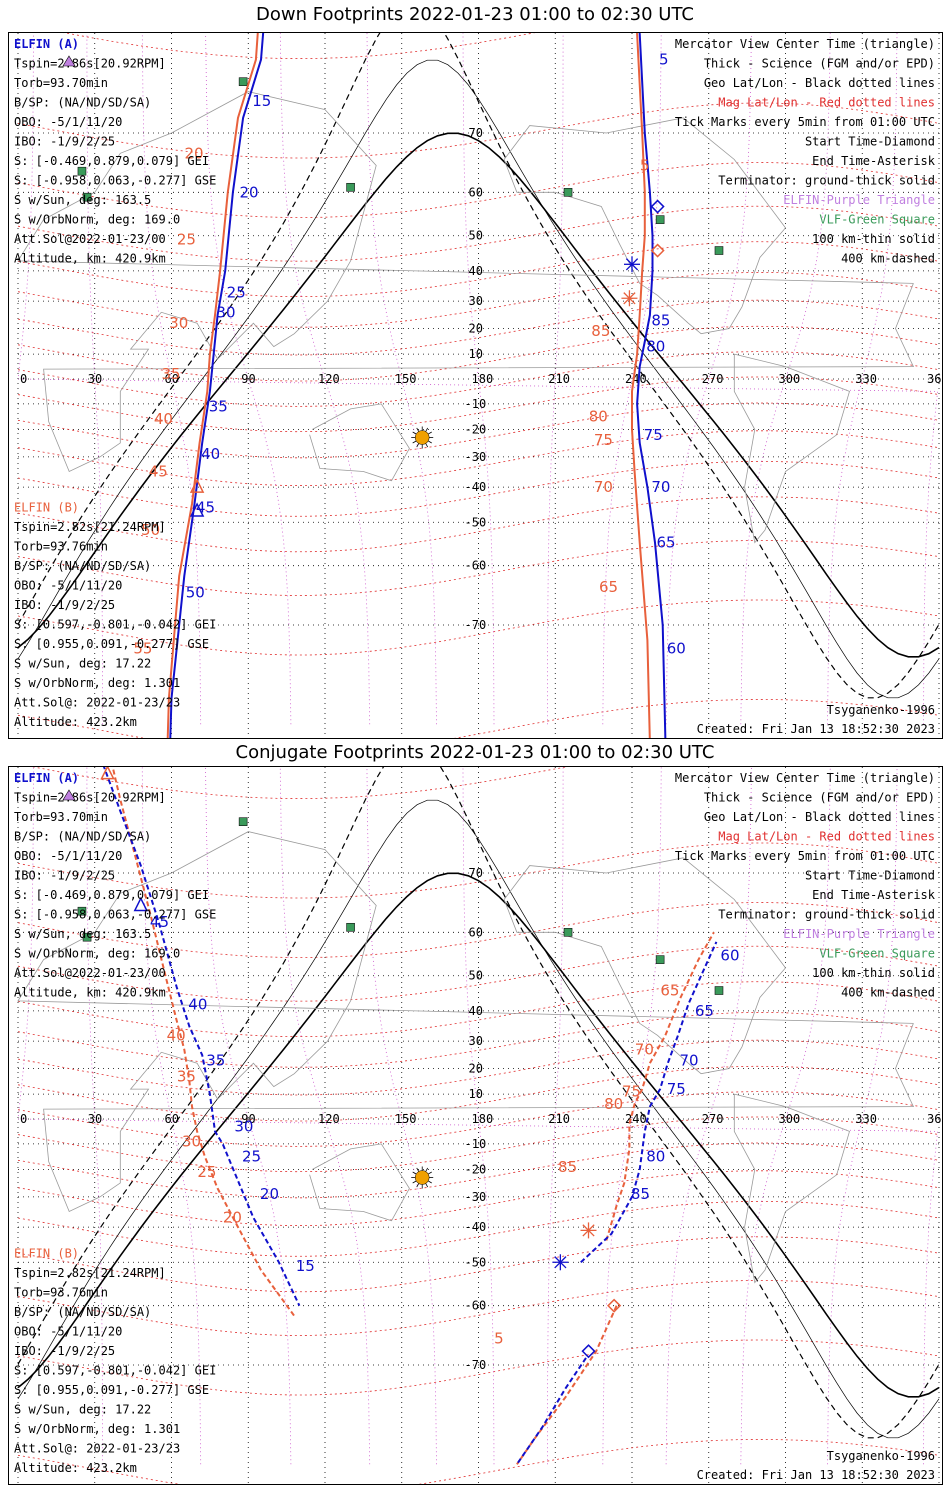  Describe the element at coordinates (23, 379) in the screenshot. I see `lon-tick-label: 0` at that location.